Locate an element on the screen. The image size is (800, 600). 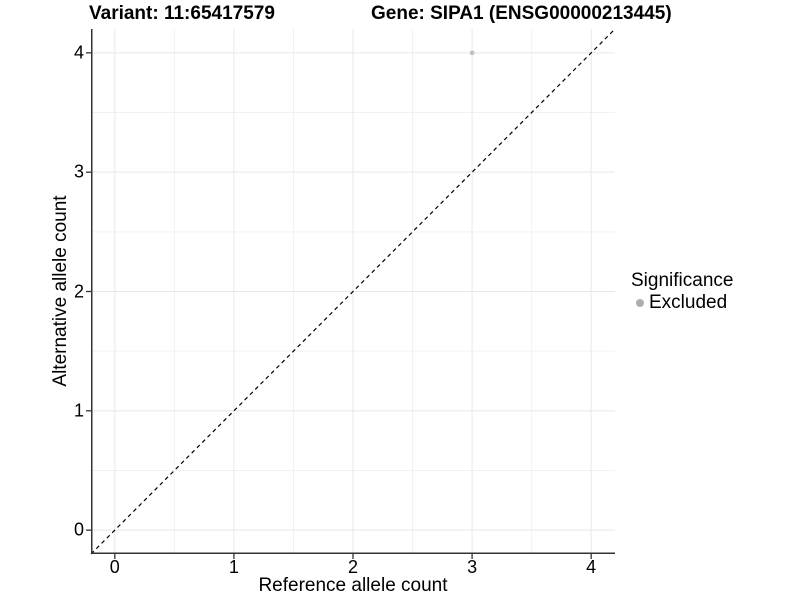
legend: Significance Excluded is located at coordinates (682, 292).